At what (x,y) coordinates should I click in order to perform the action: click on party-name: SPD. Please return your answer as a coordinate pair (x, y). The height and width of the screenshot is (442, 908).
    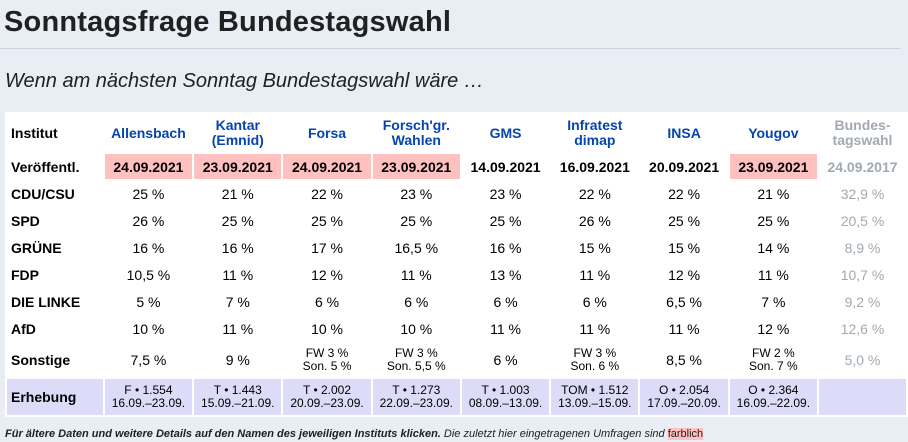
    Looking at the image, I should click on (25, 220).